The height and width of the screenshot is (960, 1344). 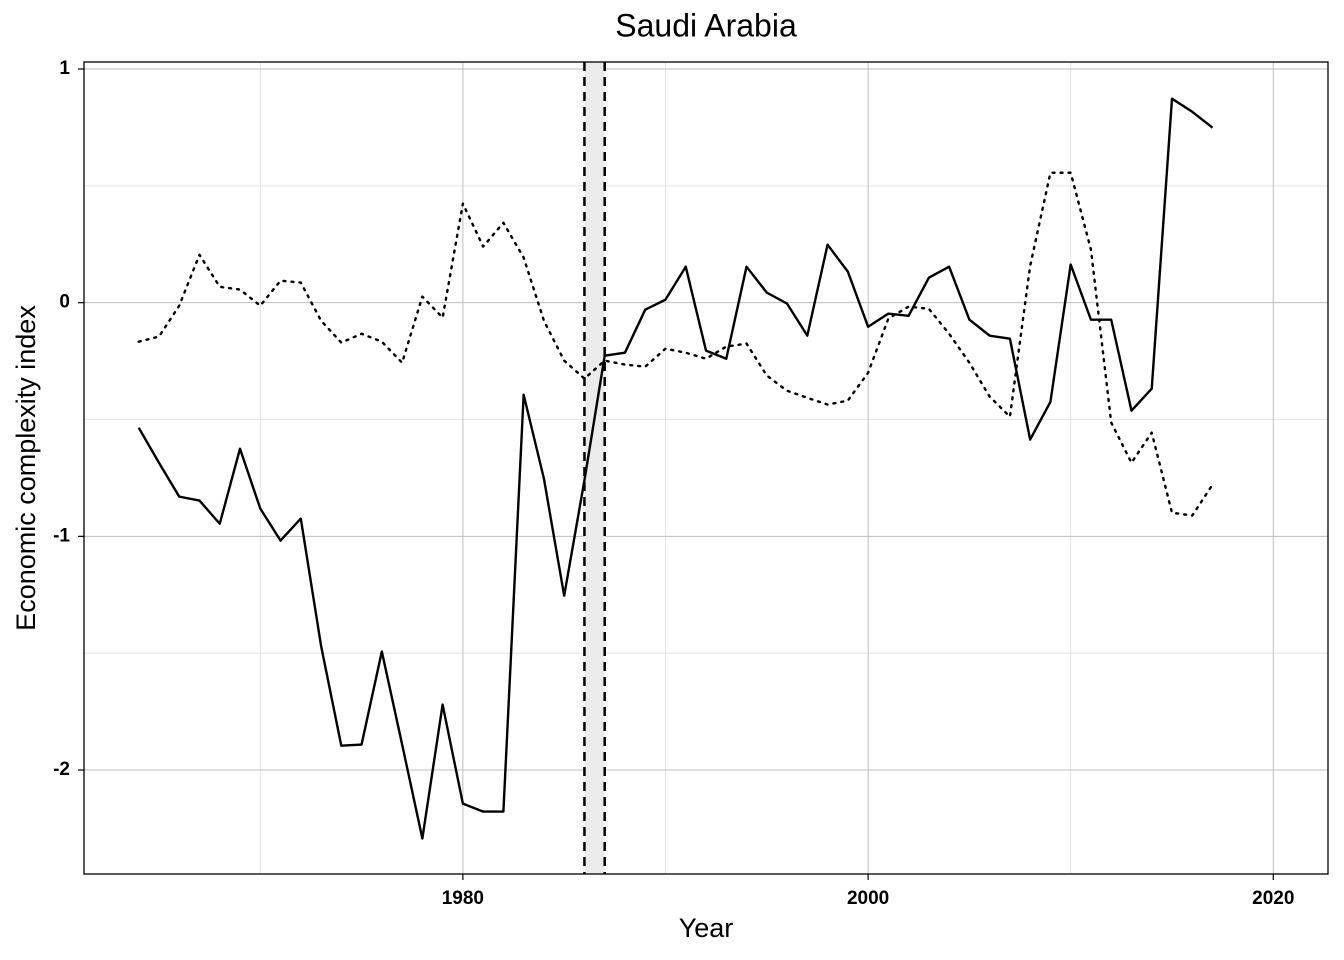 What do you see at coordinates (706, 928) in the screenshot?
I see `x-axis-label: Year` at bounding box center [706, 928].